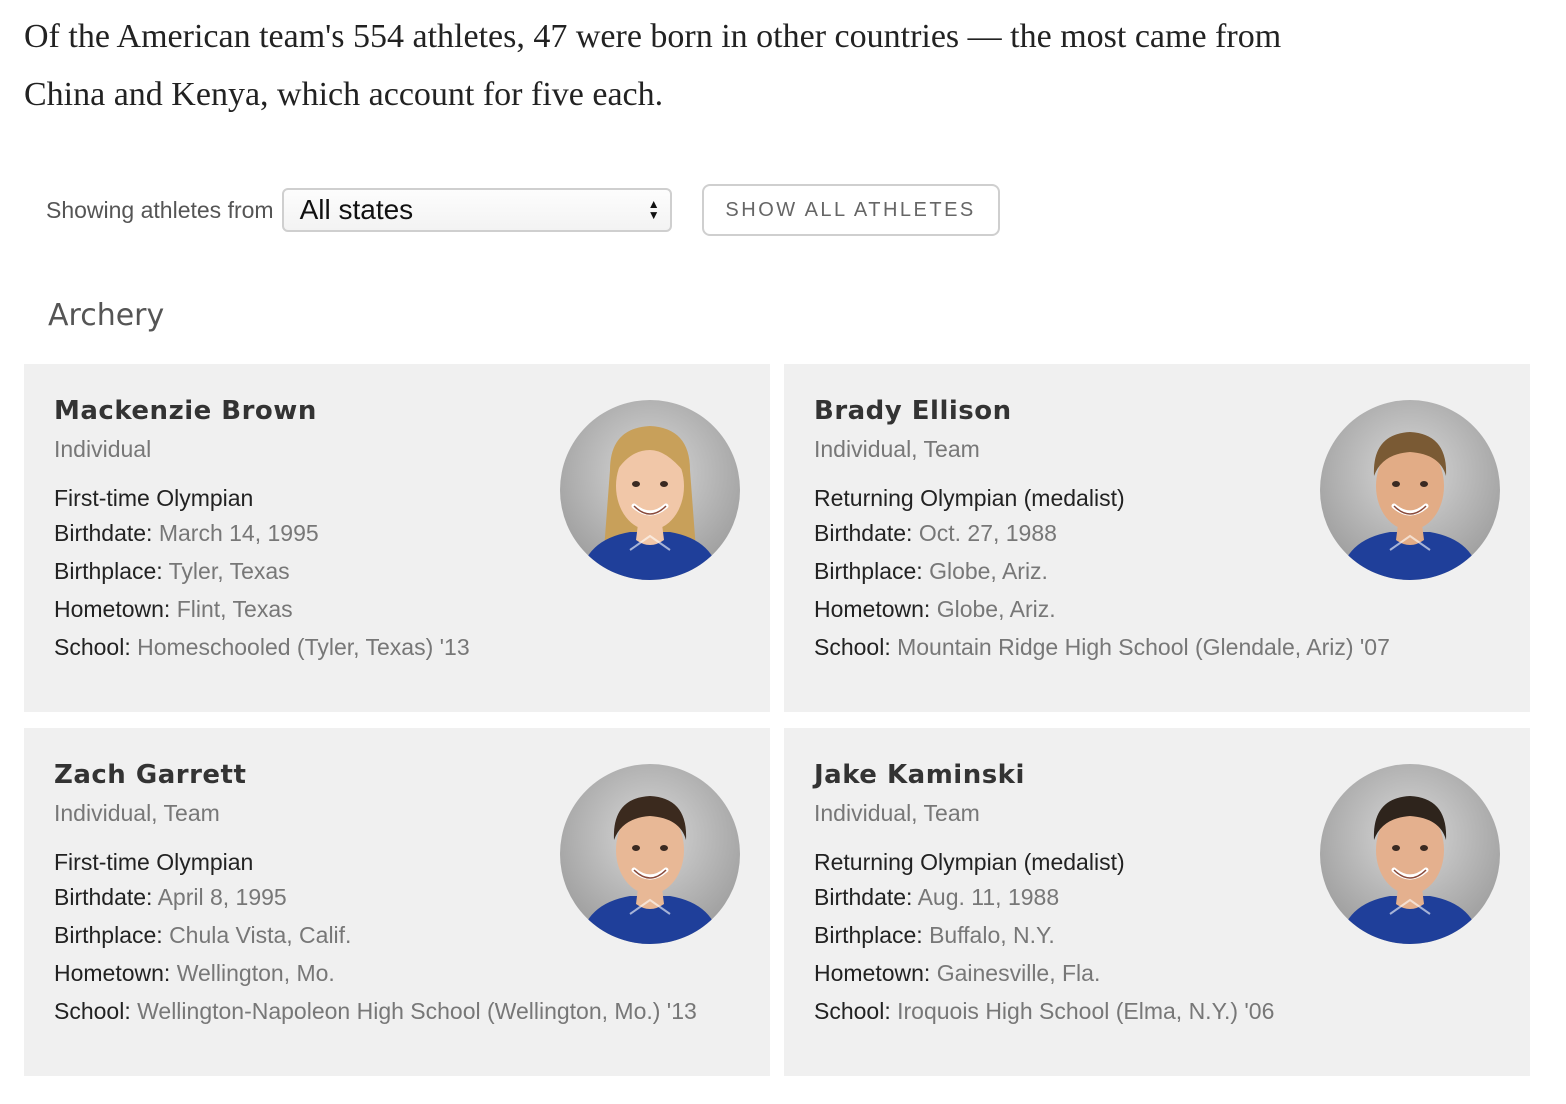 This screenshot has width=1566, height=1104. Describe the element at coordinates (1157, 571) in the screenshot. I see `birthplace-row: Birthplace: Globe, Ariz.` at that location.